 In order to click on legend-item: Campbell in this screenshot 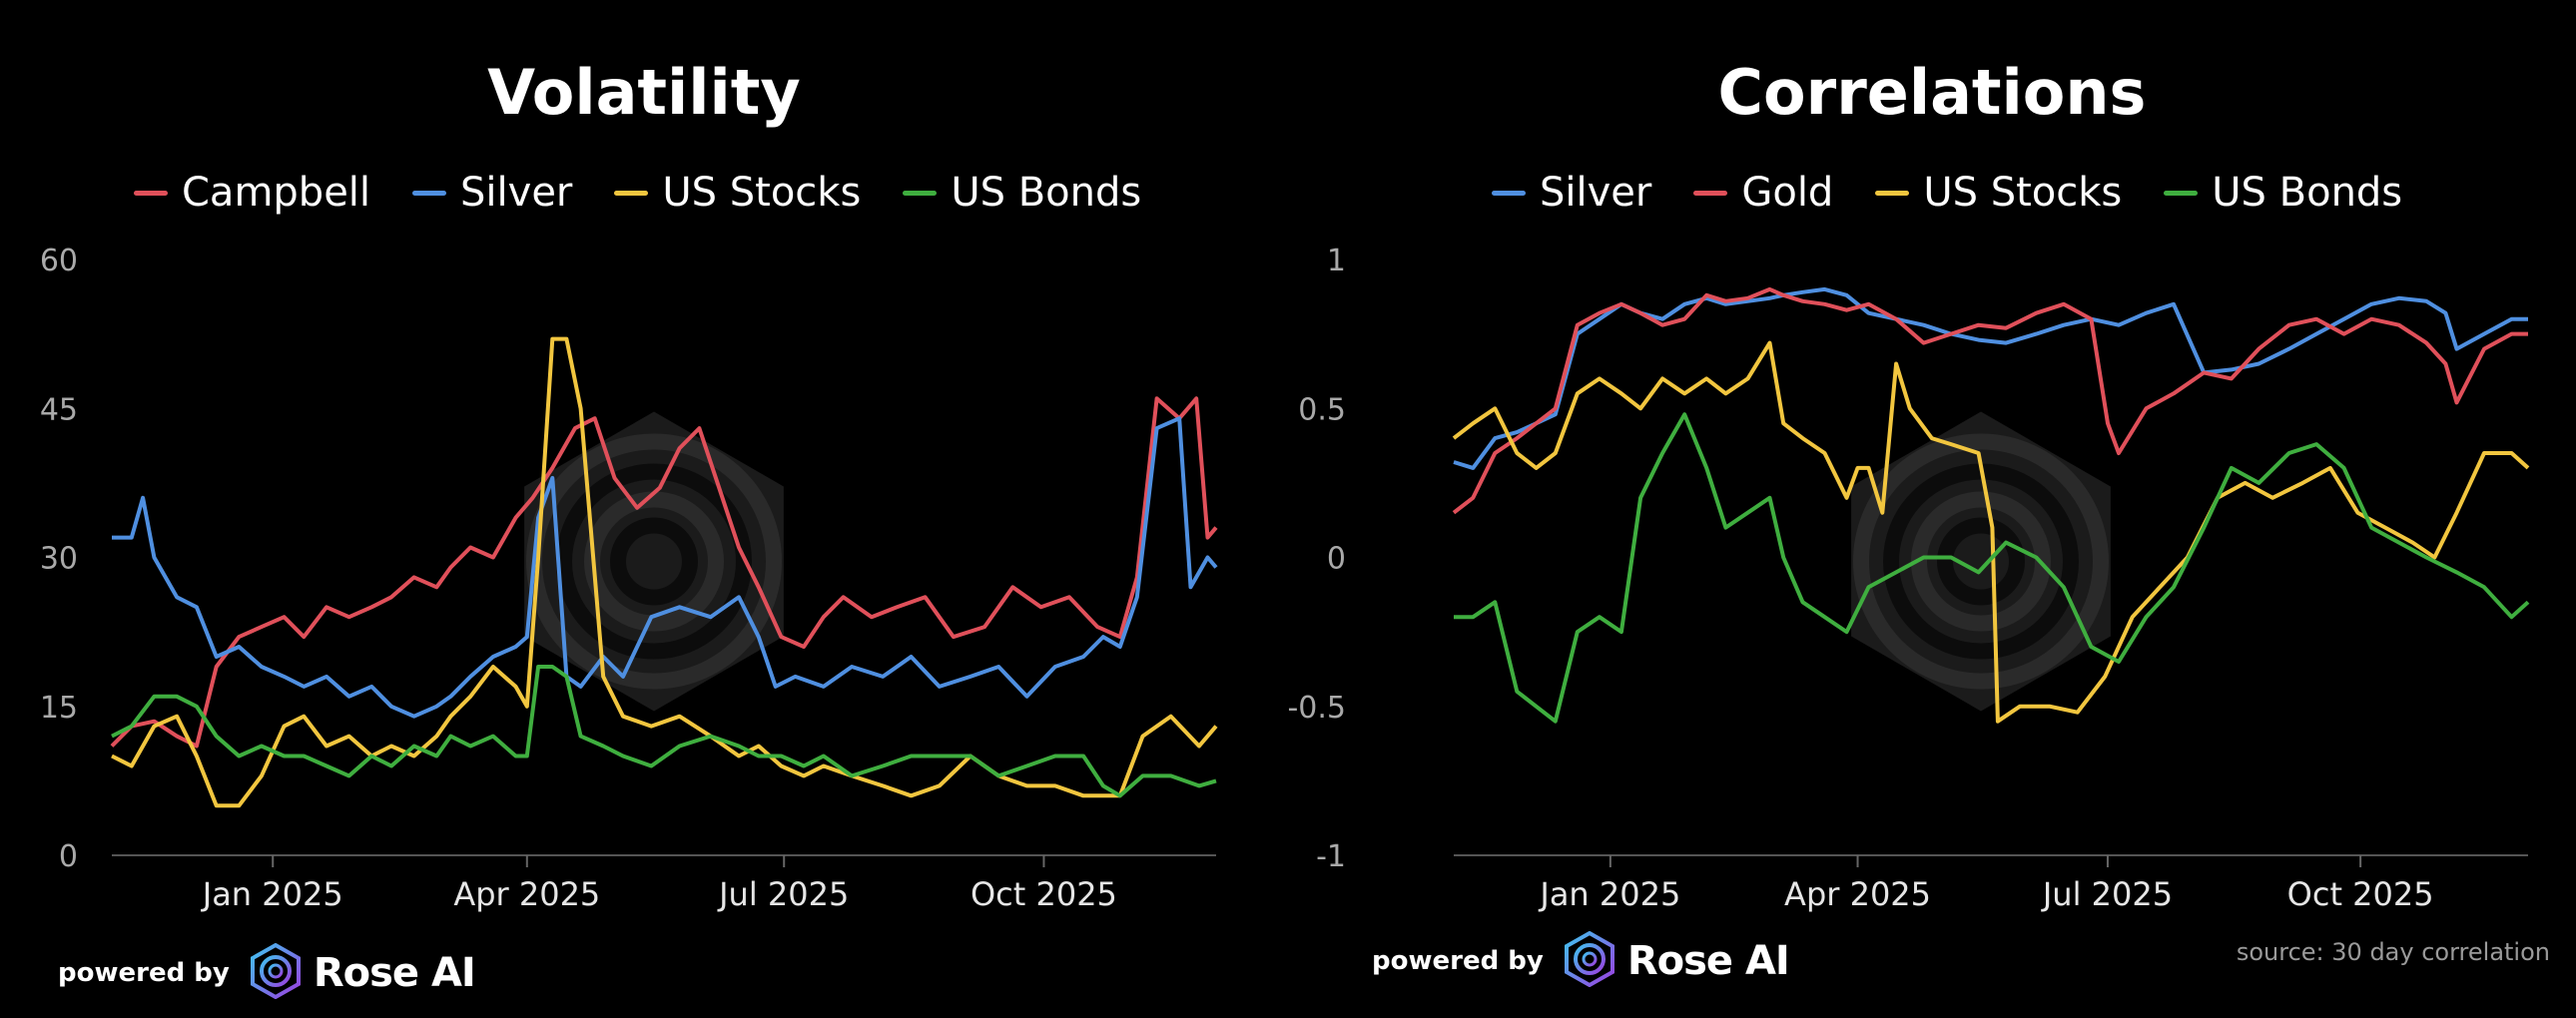, I will do `click(252, 193)`.